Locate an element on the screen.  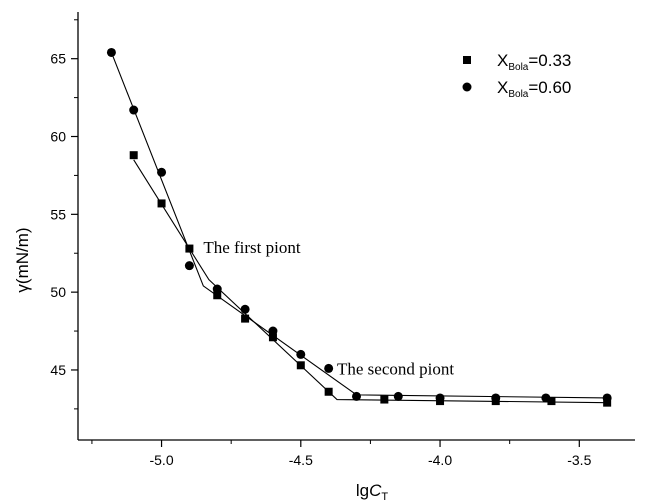
y-tick-label: 55 is located at coordinates (58, 214).